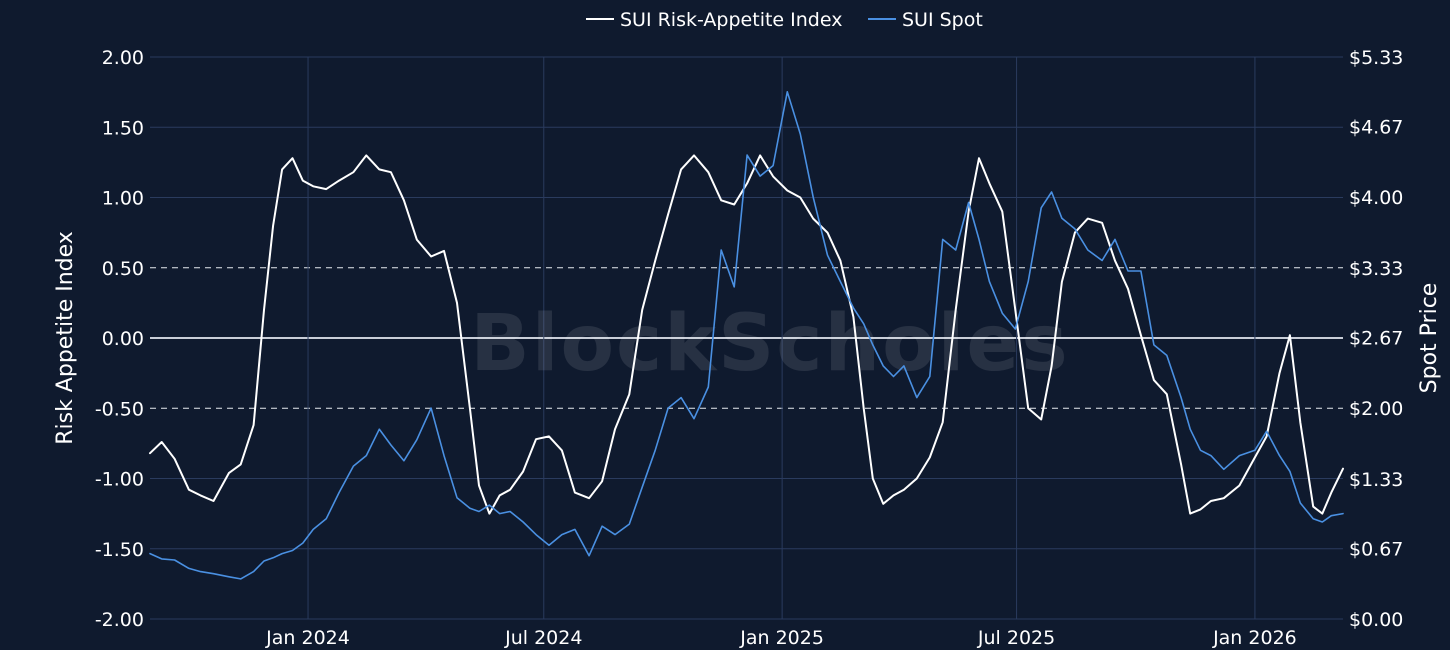  What do you see at coordinates (1376, 58) in the screenshot?
I see `right-tick-label: $5.33` at bounding box center [1376, 58].